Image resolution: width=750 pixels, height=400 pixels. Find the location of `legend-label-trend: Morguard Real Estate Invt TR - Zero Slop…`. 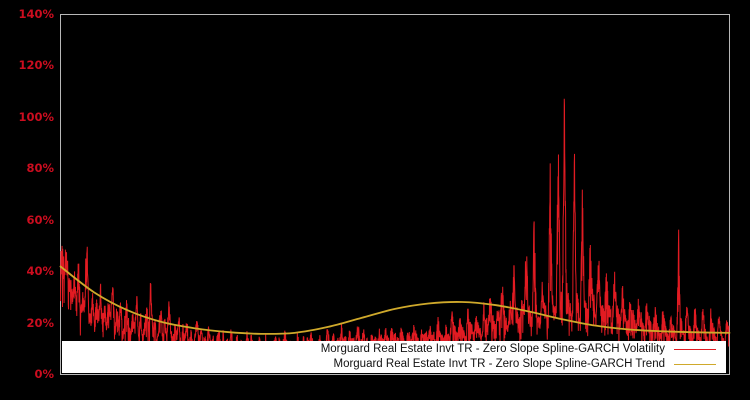

legend-label-trend: Morguard Real Estate Invt TR - Zero Slop… is located at coordinates (499, 364).